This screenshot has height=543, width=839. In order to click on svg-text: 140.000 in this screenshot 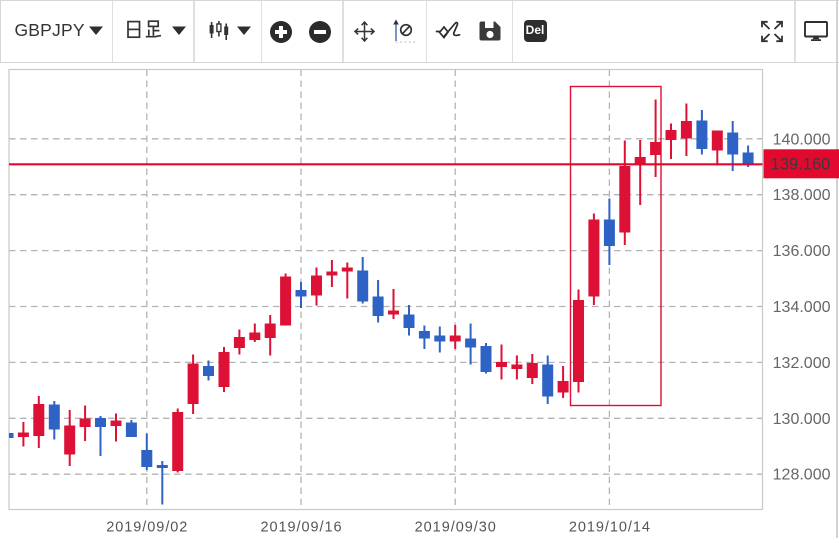, I will do `click(802, 139)`.